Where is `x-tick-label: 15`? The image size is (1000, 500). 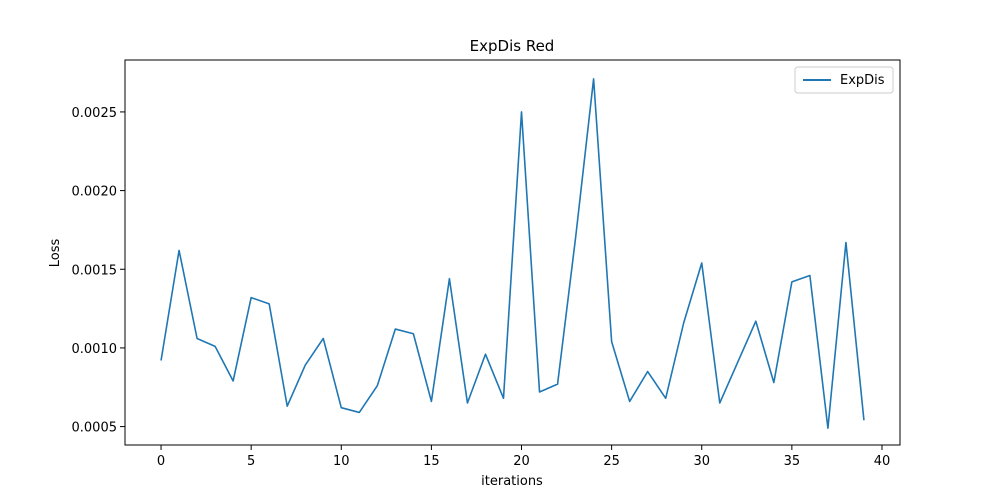 x-tick-label: 15 is located at coordinates (431, 461).